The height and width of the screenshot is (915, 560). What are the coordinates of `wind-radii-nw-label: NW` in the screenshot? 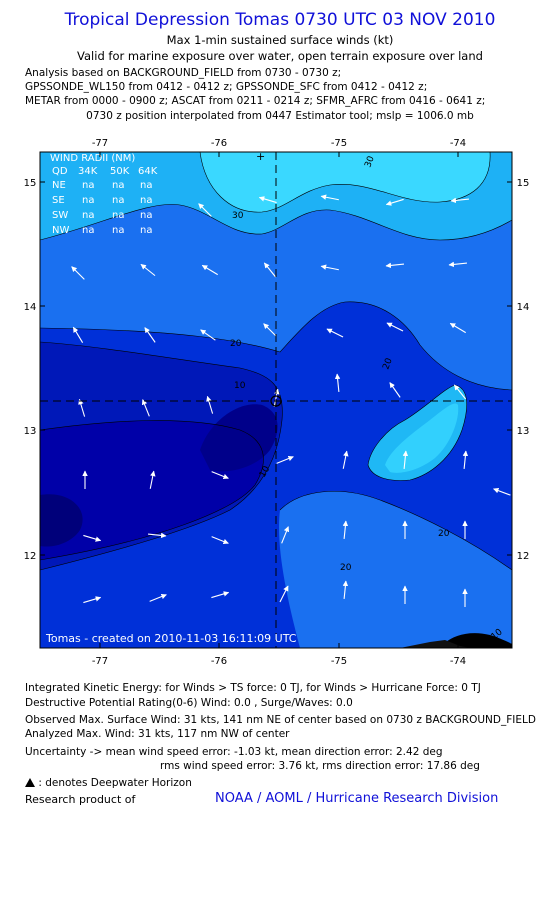 It's located at (60, 230).